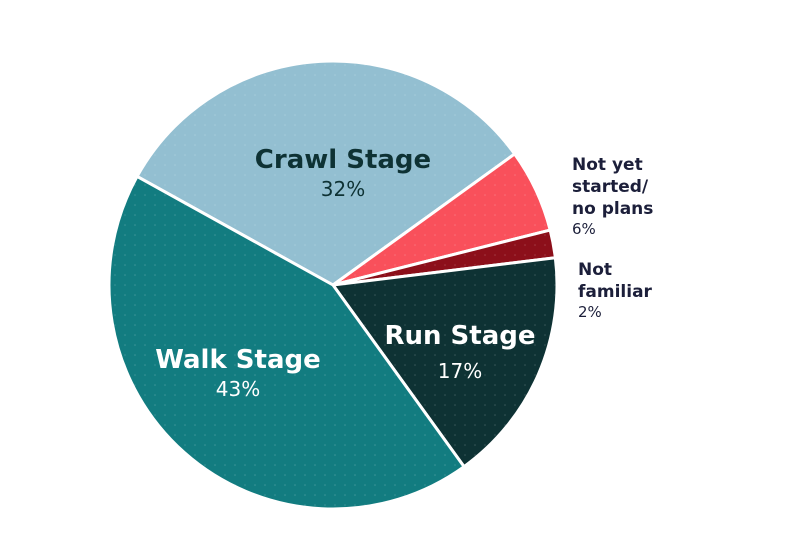  Describe the element at coordinates (615, 292) in the screenshot. I see `slice-label-not-familiar-line2: familiar` at that location.